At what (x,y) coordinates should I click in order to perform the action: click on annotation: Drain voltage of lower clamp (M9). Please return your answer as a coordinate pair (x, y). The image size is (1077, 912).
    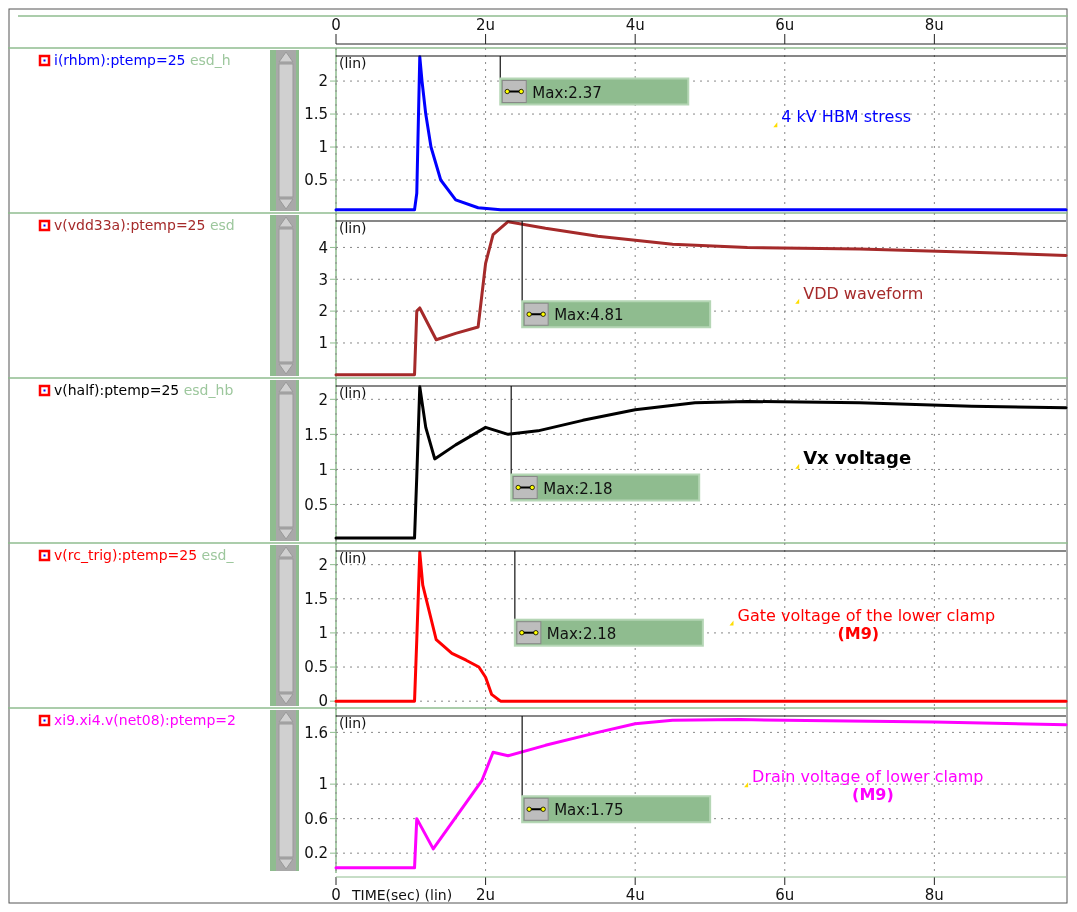
    Looking at the image, I should click on (868, 786).